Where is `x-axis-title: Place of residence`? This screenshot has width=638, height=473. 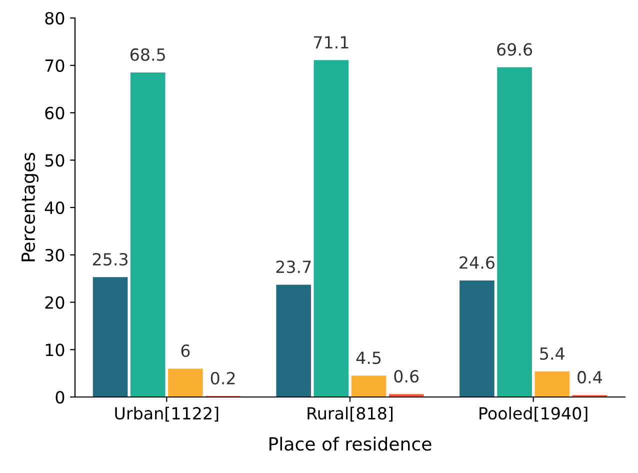 x-axis-title: Place of residence is located at coordinates (351, 443).